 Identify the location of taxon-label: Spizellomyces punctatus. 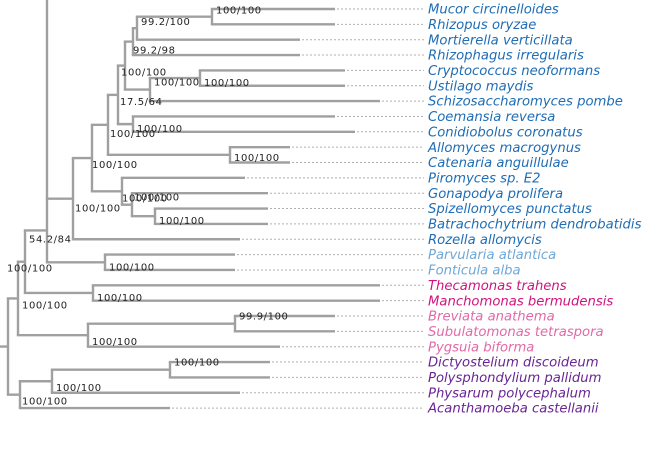
(510, 209).